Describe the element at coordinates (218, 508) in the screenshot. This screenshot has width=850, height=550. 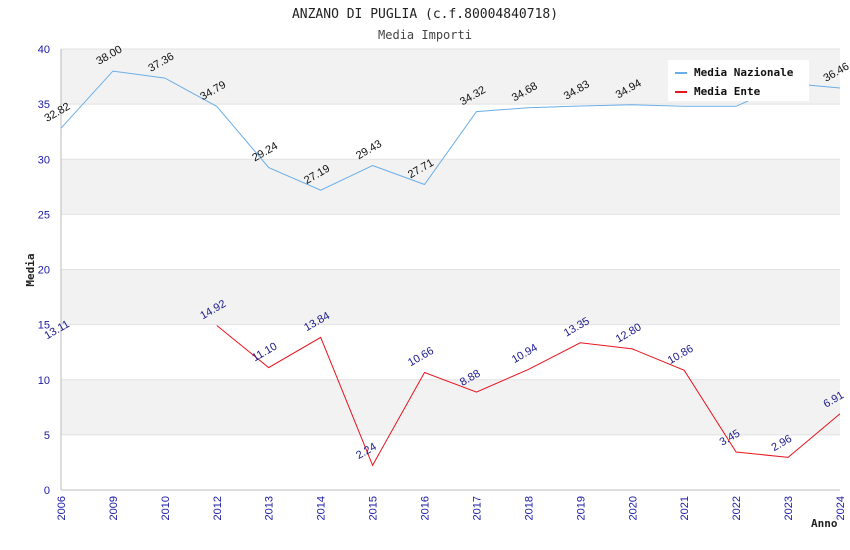
I see `x-tick-label: 2012` at that location.